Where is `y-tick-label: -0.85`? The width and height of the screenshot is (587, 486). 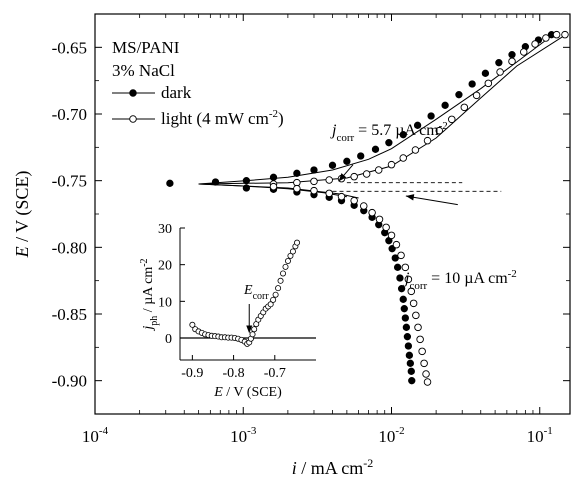
y-tick-label: -0.85 is located at coordinates (69, 314).